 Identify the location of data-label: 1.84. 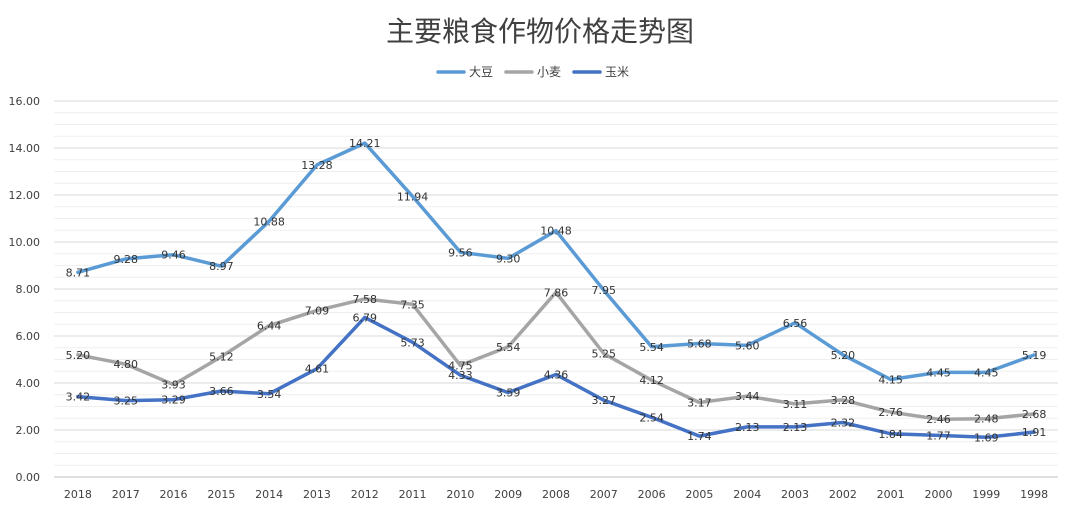
(890, 434).